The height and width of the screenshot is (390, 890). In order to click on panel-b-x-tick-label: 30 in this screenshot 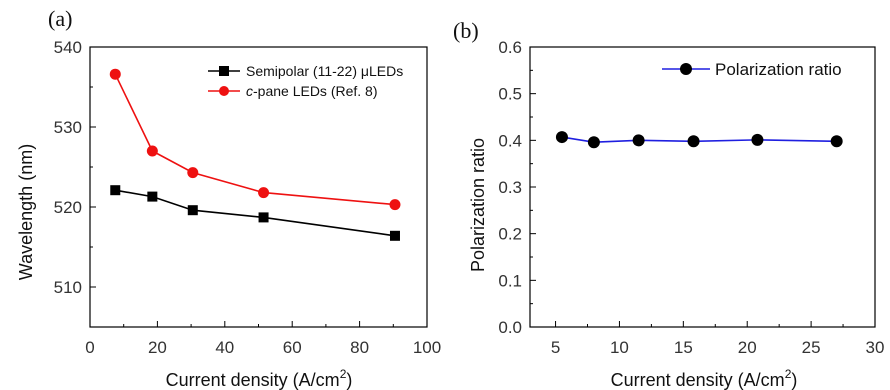, I will do `click(875, 347)`.